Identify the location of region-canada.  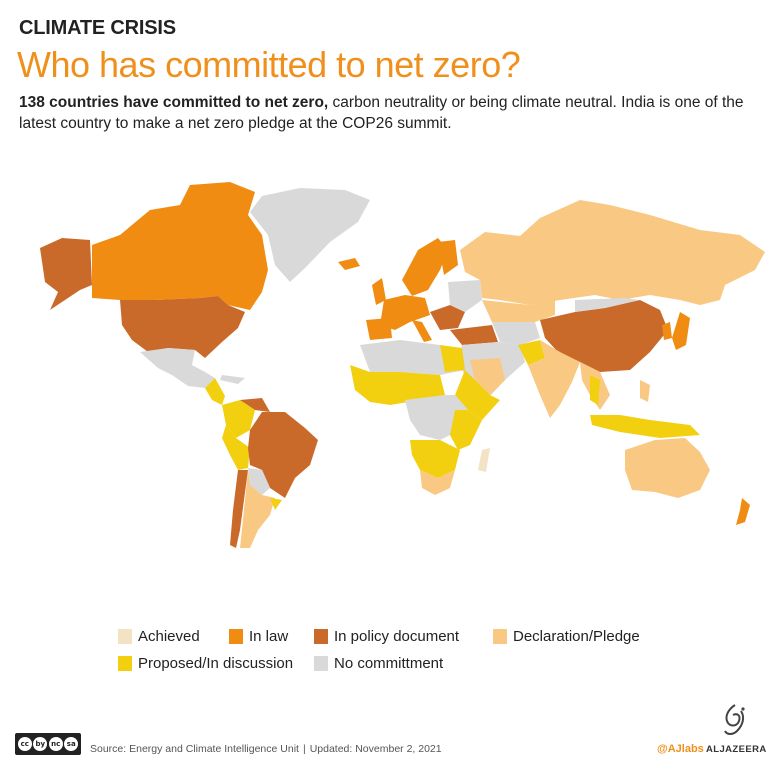
(180, 246).